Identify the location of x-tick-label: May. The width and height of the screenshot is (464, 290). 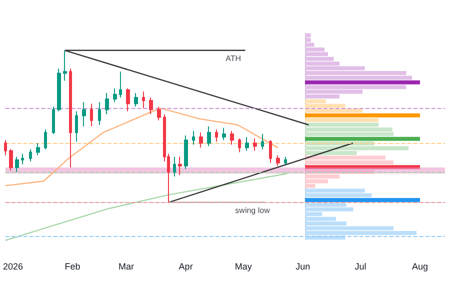
(243, 267).